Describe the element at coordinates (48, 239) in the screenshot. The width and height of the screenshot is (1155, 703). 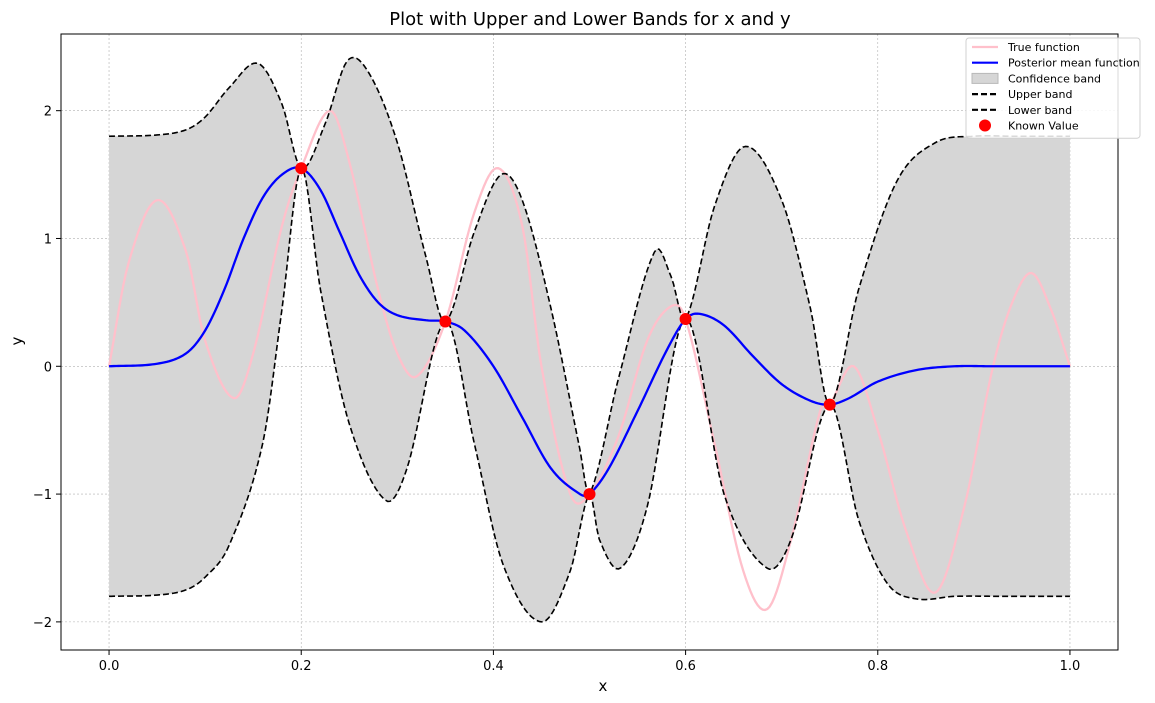
I see `y-tick-label: 1` at that location.